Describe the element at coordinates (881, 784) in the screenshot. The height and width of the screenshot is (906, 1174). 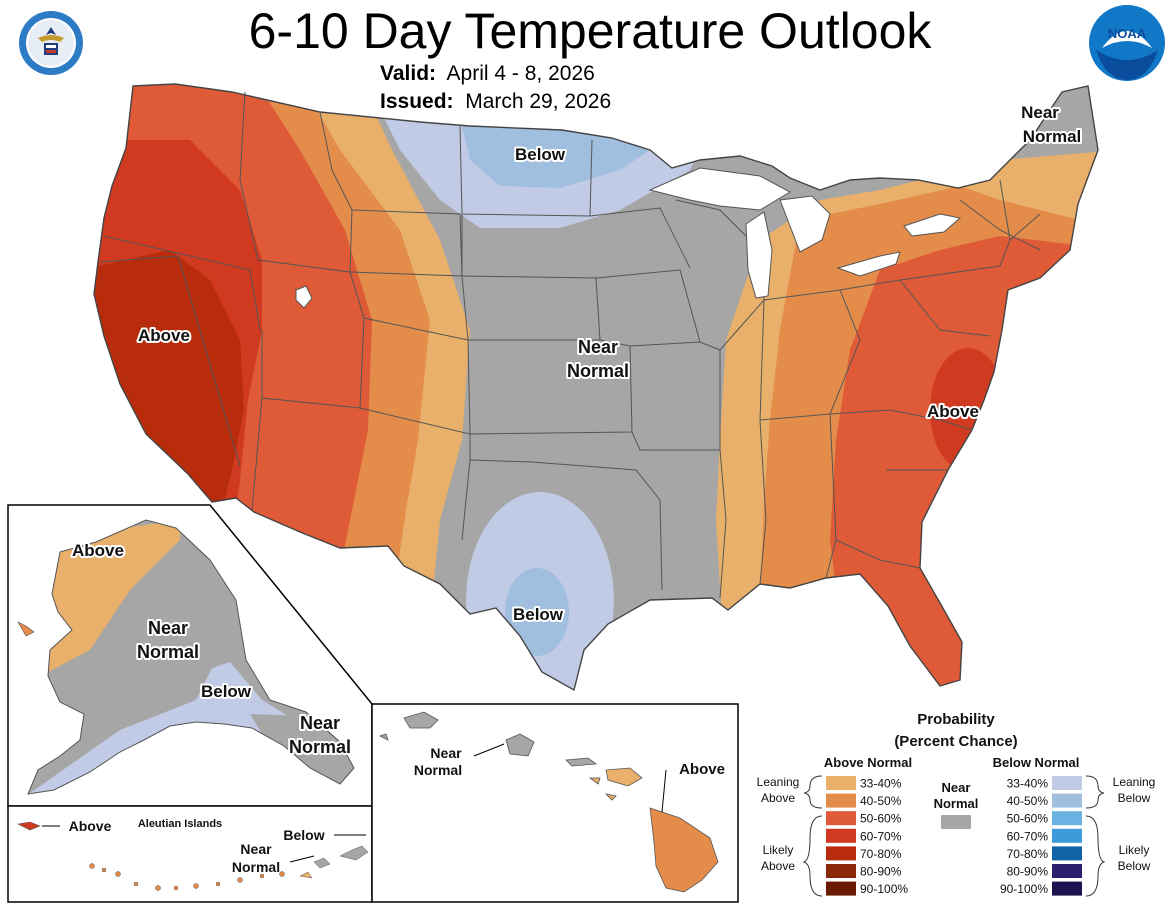
I see `legend-above-range-0: 33-40%` at that location.